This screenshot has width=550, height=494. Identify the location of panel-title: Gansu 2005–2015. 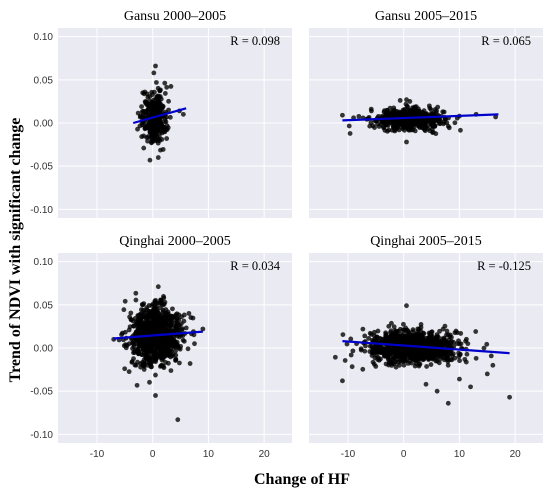
(426, 16).